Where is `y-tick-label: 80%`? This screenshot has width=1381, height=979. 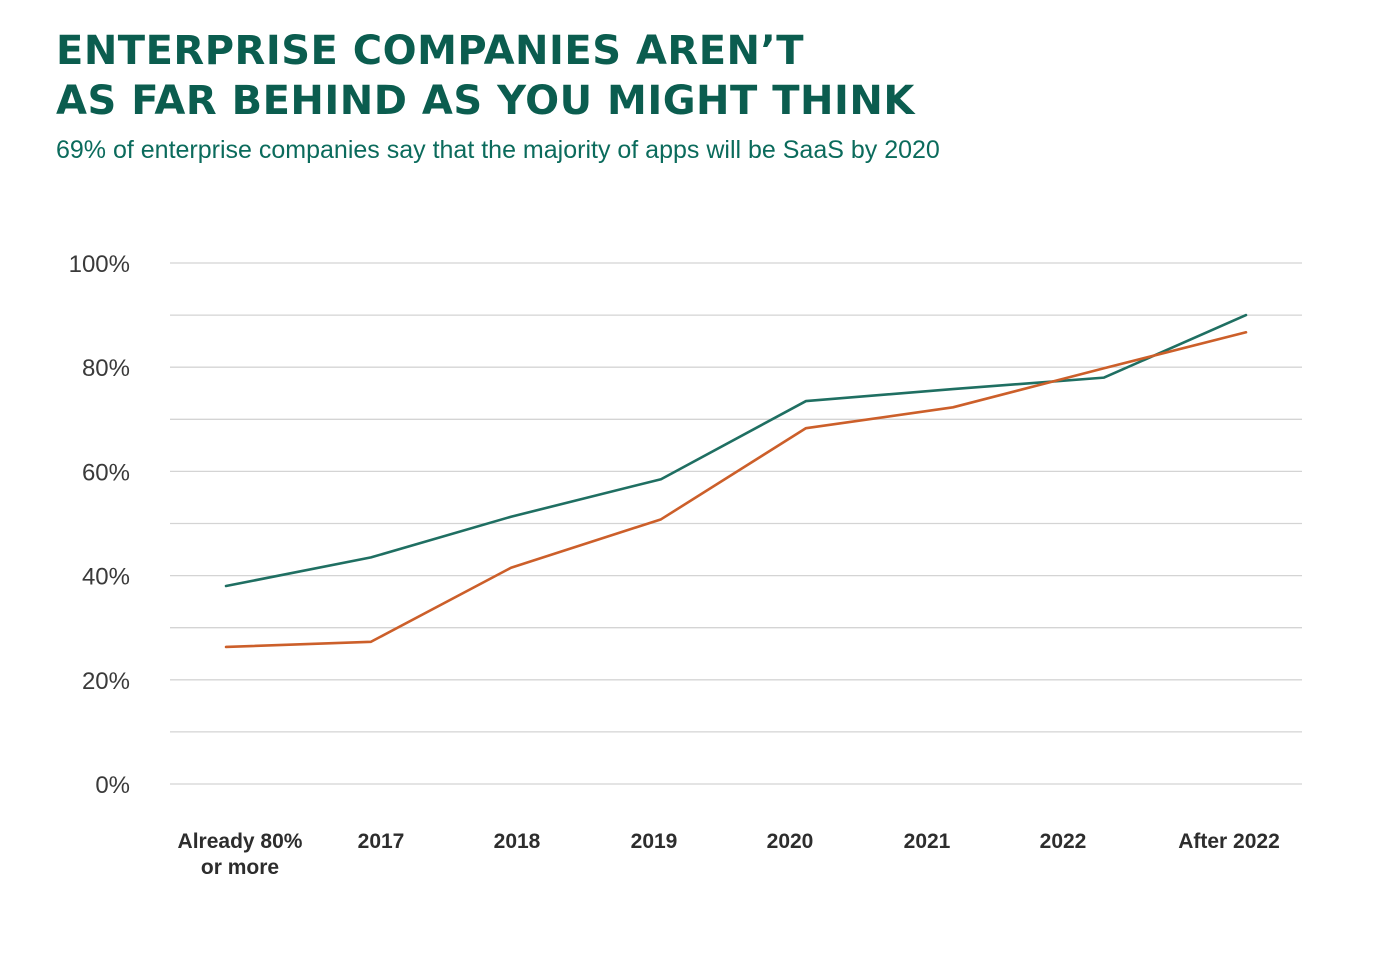 y-tick-label: 80% is located at coordinates (106, 368).